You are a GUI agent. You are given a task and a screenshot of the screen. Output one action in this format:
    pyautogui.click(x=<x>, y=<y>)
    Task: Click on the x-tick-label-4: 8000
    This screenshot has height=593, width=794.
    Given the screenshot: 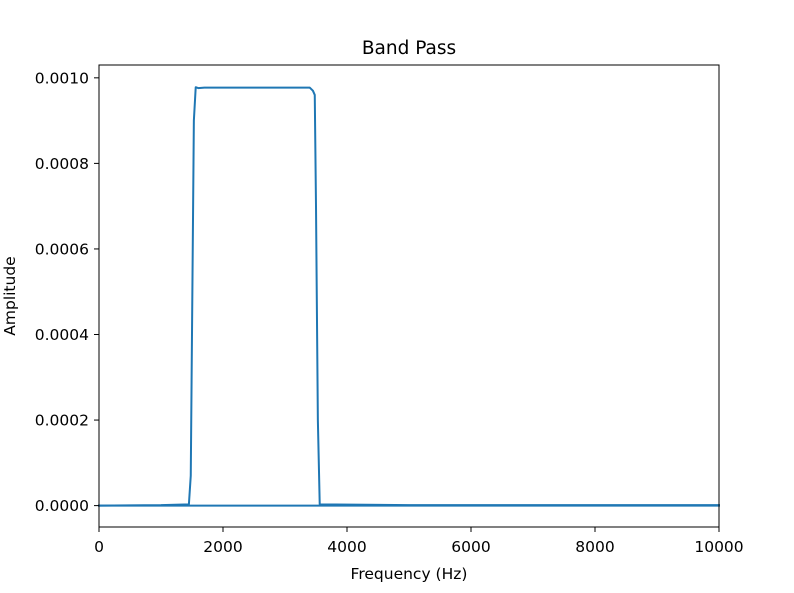 What is the action you would take?
    pyautogui.click(x=594, y=547)
    